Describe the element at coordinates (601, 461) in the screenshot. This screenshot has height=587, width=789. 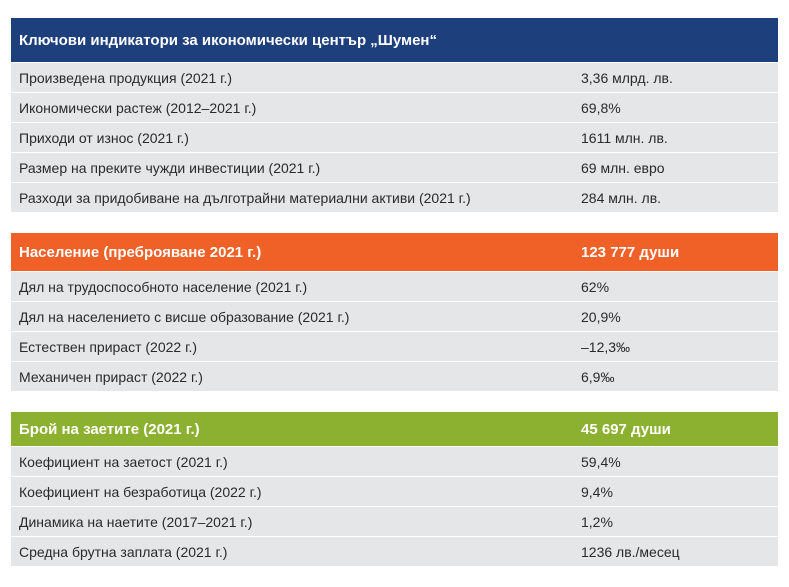
I see `row-value: 59,4%` at that location.